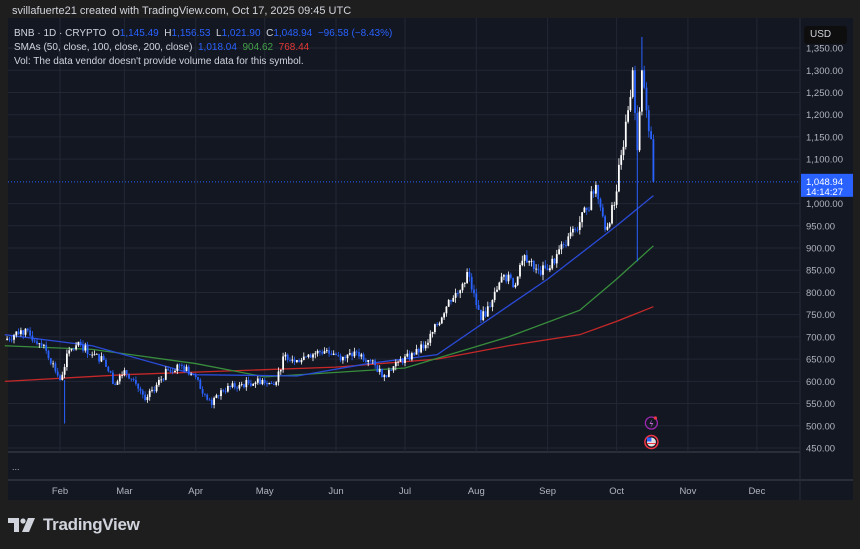 The height and width of the screenshot is (549, 860). I want to click on x-tick-label: Jul, so click(405, 491).